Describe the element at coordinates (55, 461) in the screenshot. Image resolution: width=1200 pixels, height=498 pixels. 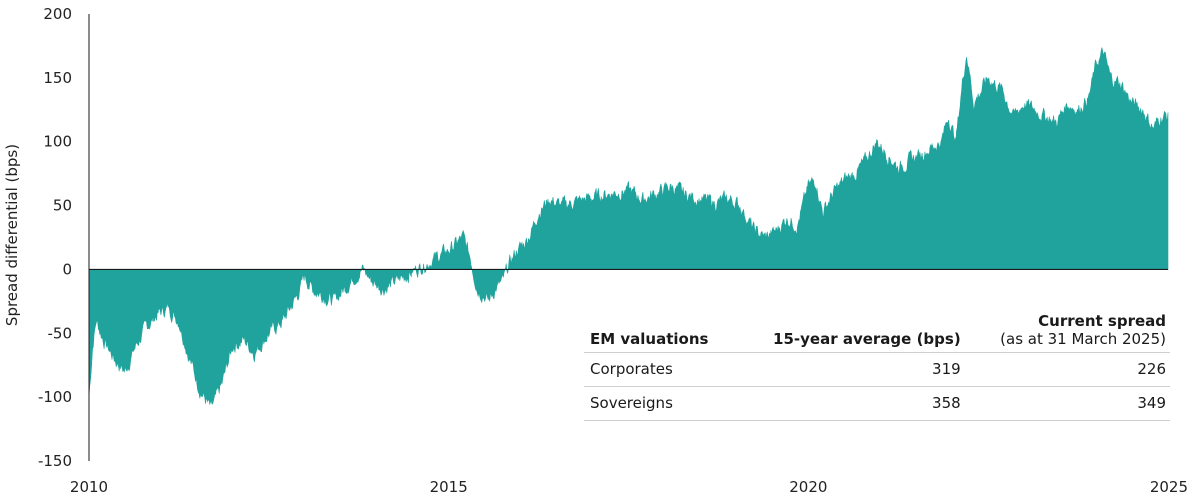
I see `y-tick-label: -150` at that location.